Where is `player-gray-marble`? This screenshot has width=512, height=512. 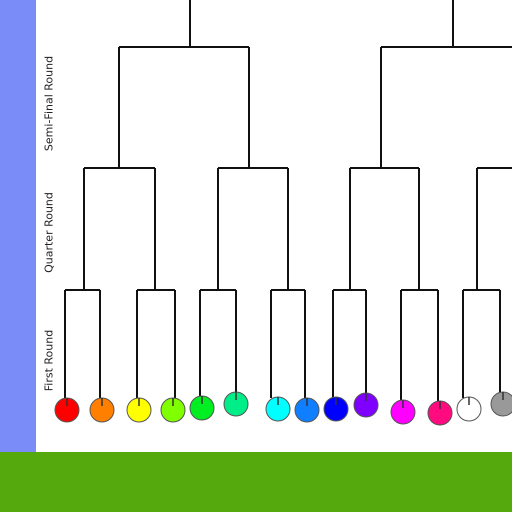 player-gray-marble is located at coordinates (501, 404).